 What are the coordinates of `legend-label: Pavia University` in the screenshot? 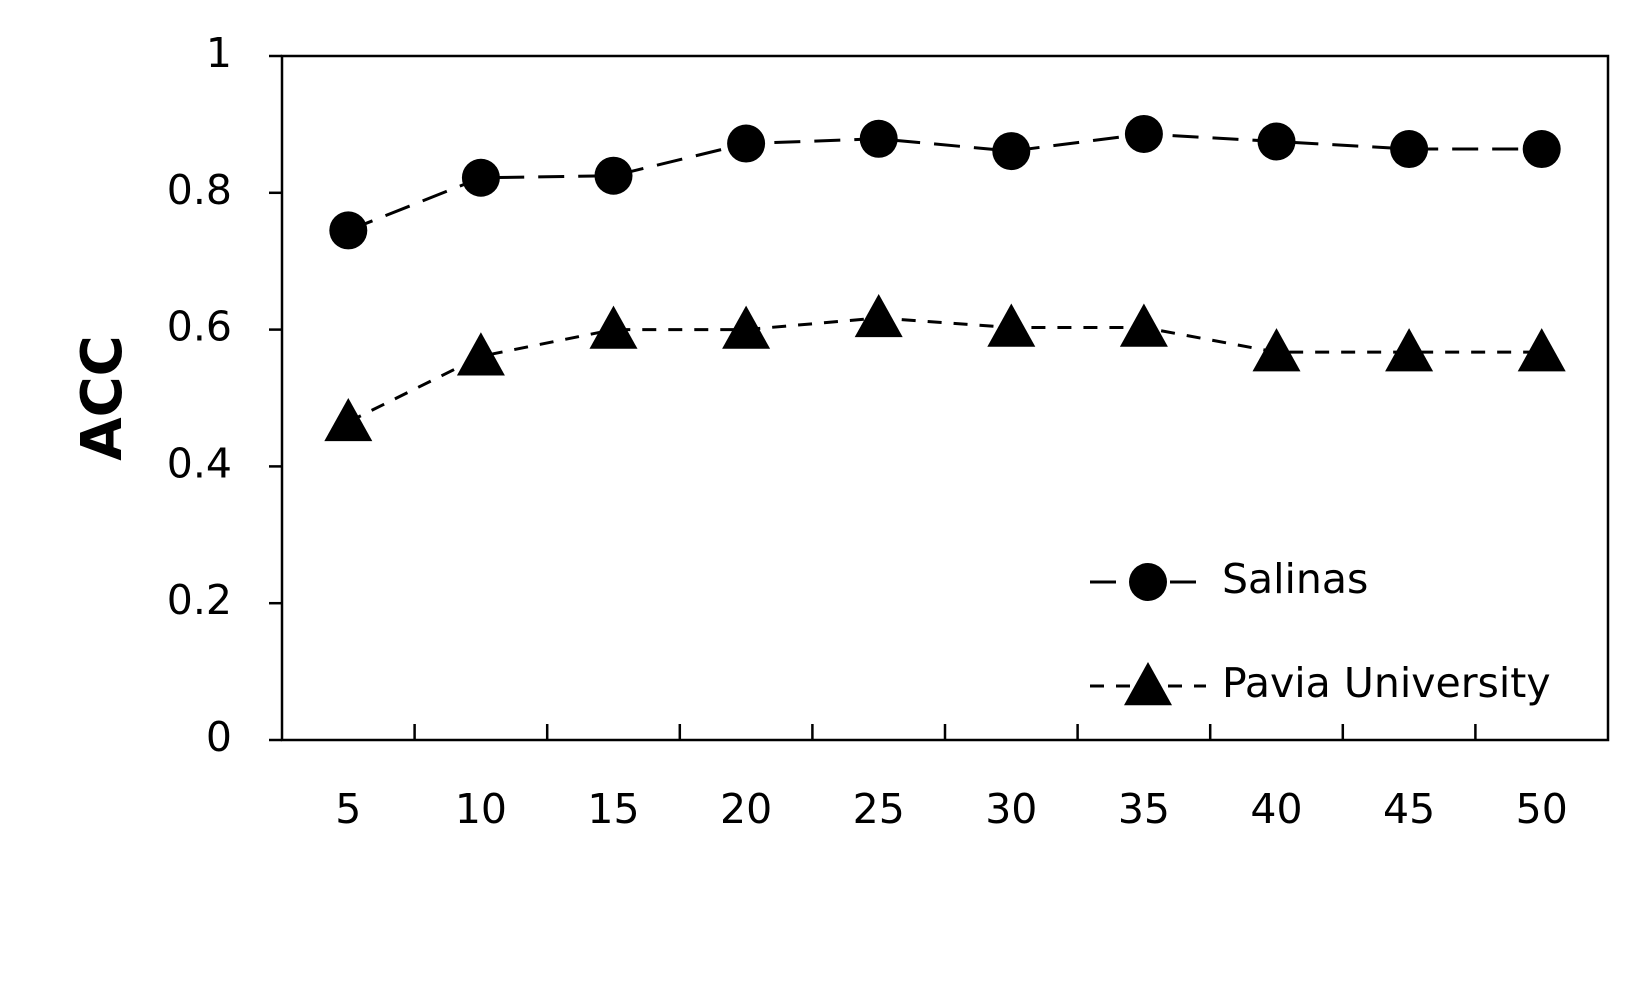 It's located at (1386, 683).